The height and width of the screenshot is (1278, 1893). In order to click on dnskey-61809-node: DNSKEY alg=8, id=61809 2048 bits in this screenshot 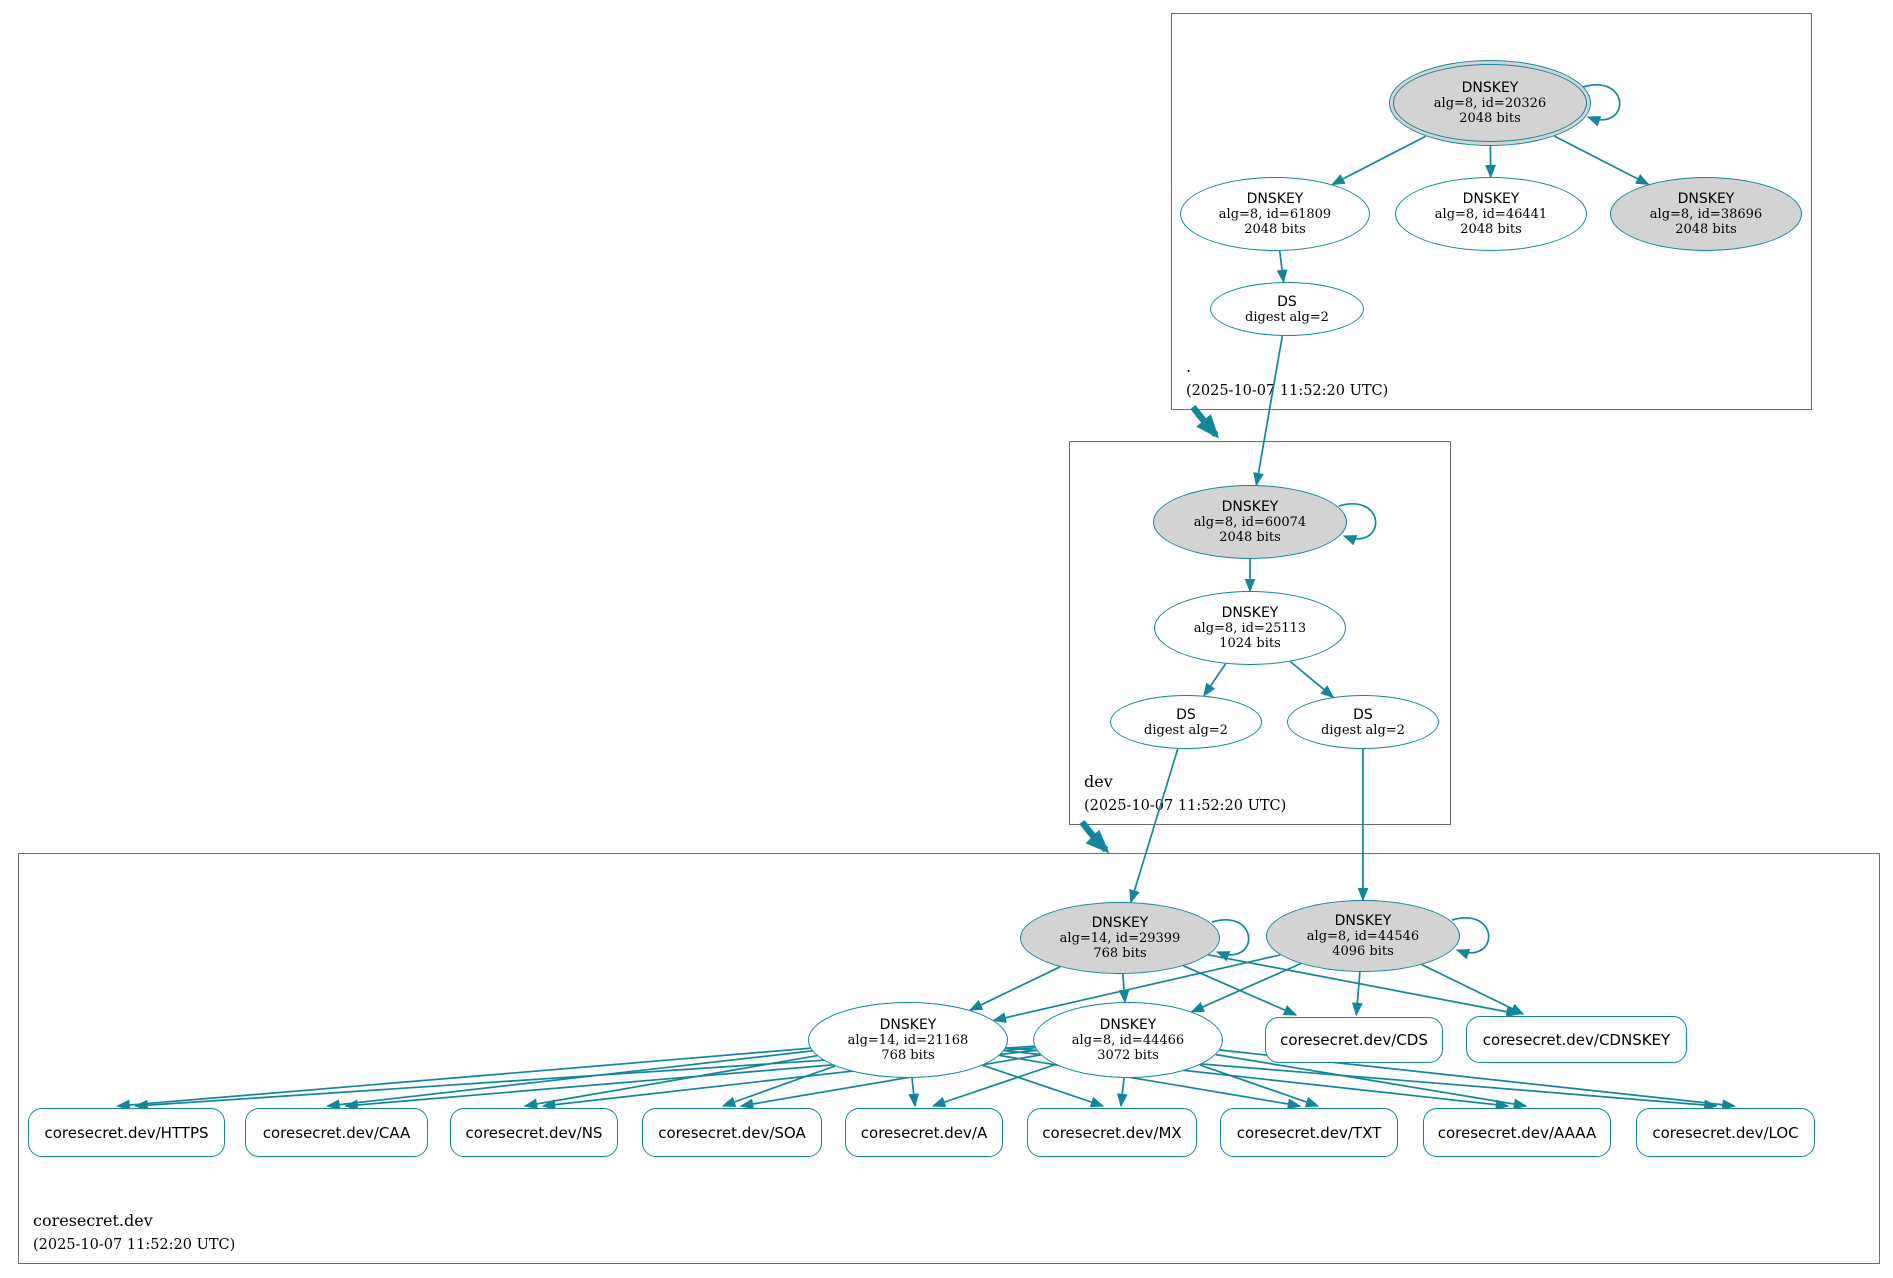, I will do `click(1275, 214)`.